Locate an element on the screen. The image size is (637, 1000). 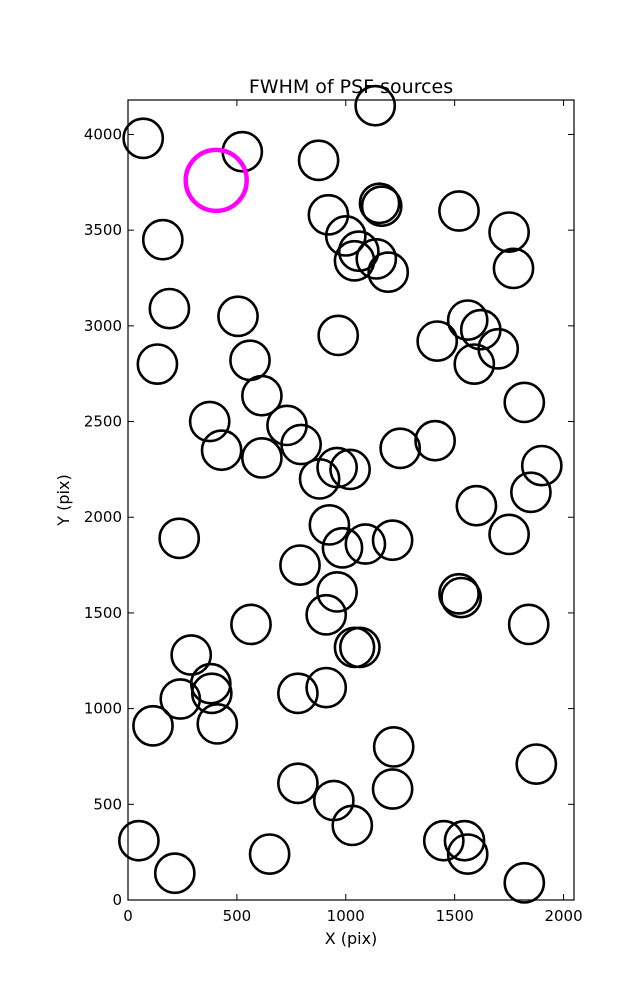
chart-title: FWHM of PSF sources is located at coordinates (351, 87).